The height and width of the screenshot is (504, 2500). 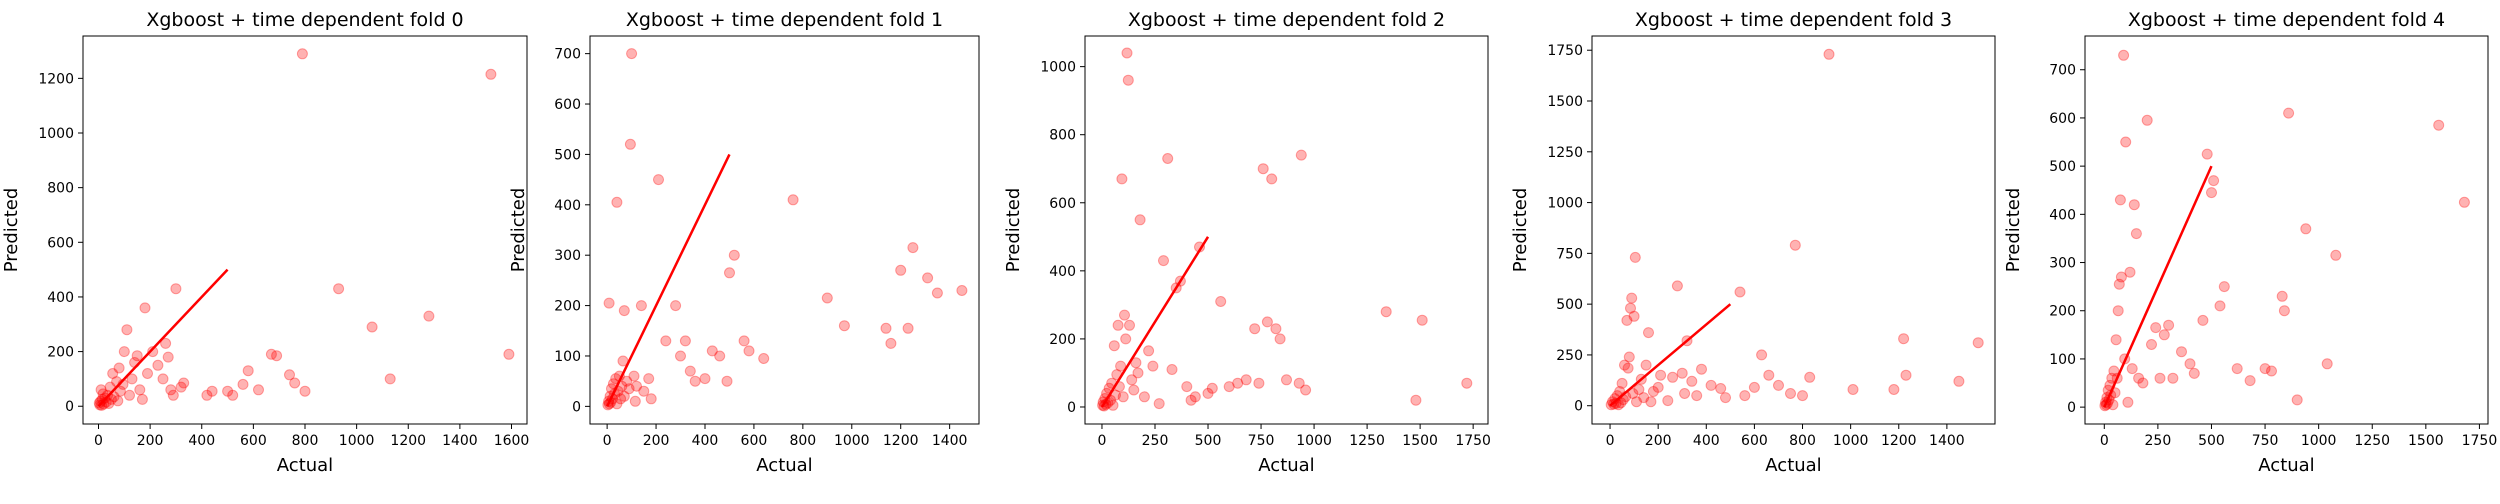 I want to click on y-tick-label: 1500, so click(x=1565, y=102).